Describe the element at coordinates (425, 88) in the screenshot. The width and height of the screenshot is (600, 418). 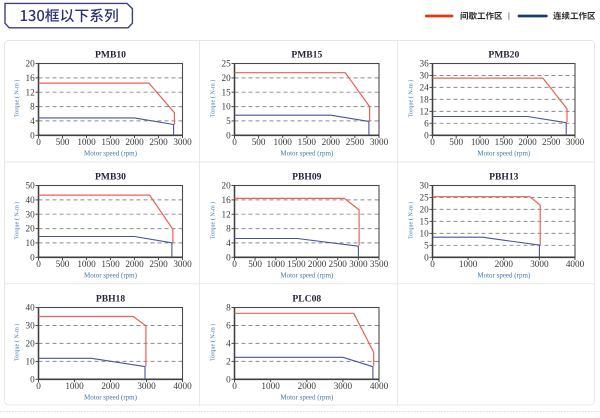
I see `svg-text: 24` at that location.